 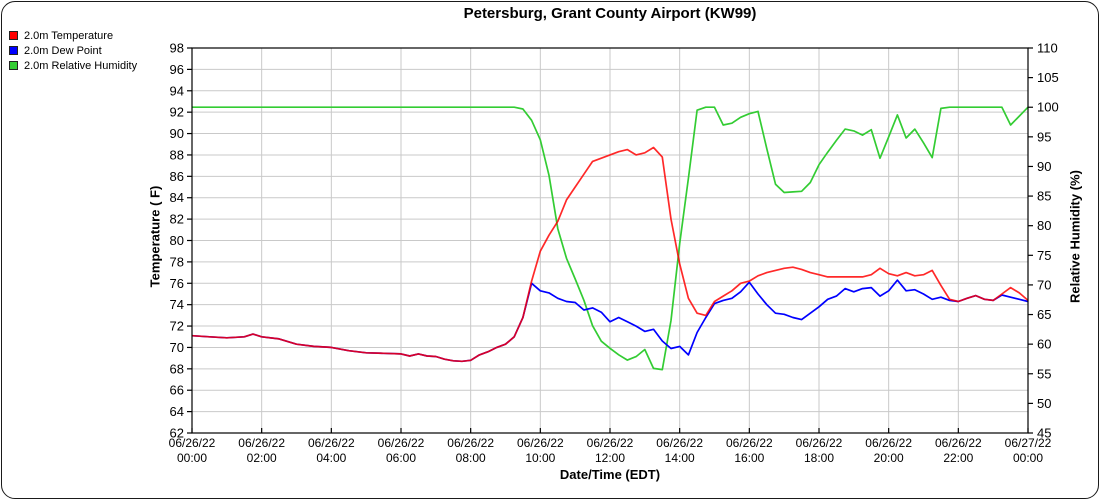 I want to click on legend-label-dew-point: 2.0m Dew Point, so click(x=63, y=50).